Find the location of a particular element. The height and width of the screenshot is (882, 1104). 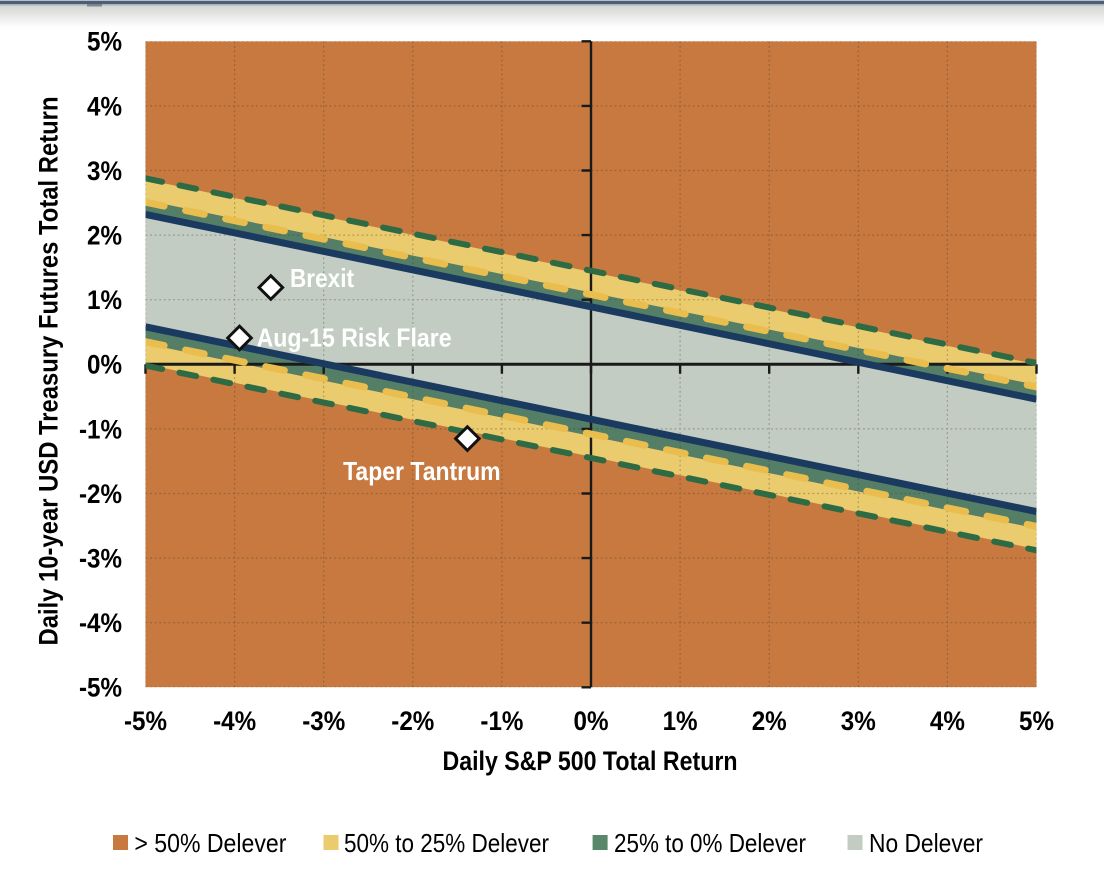

svg-text: 25% to 0% Delever is located at coordinates (710, 843).